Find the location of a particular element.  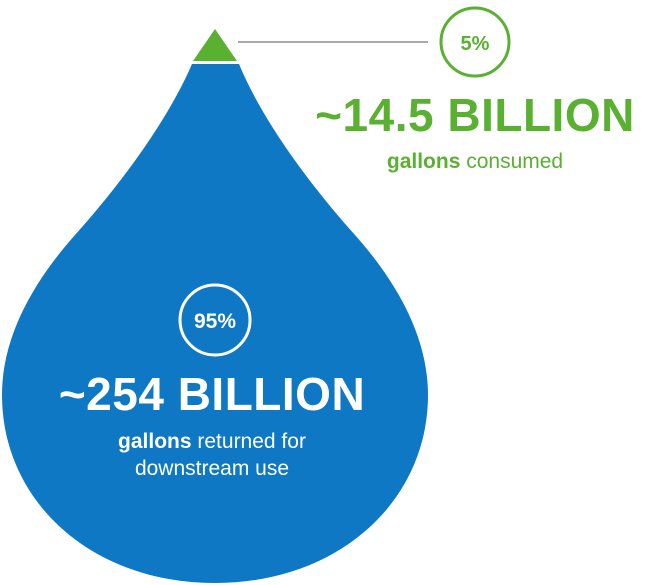

returned-description: returned for downstream use is located at coordinates (220, 455).